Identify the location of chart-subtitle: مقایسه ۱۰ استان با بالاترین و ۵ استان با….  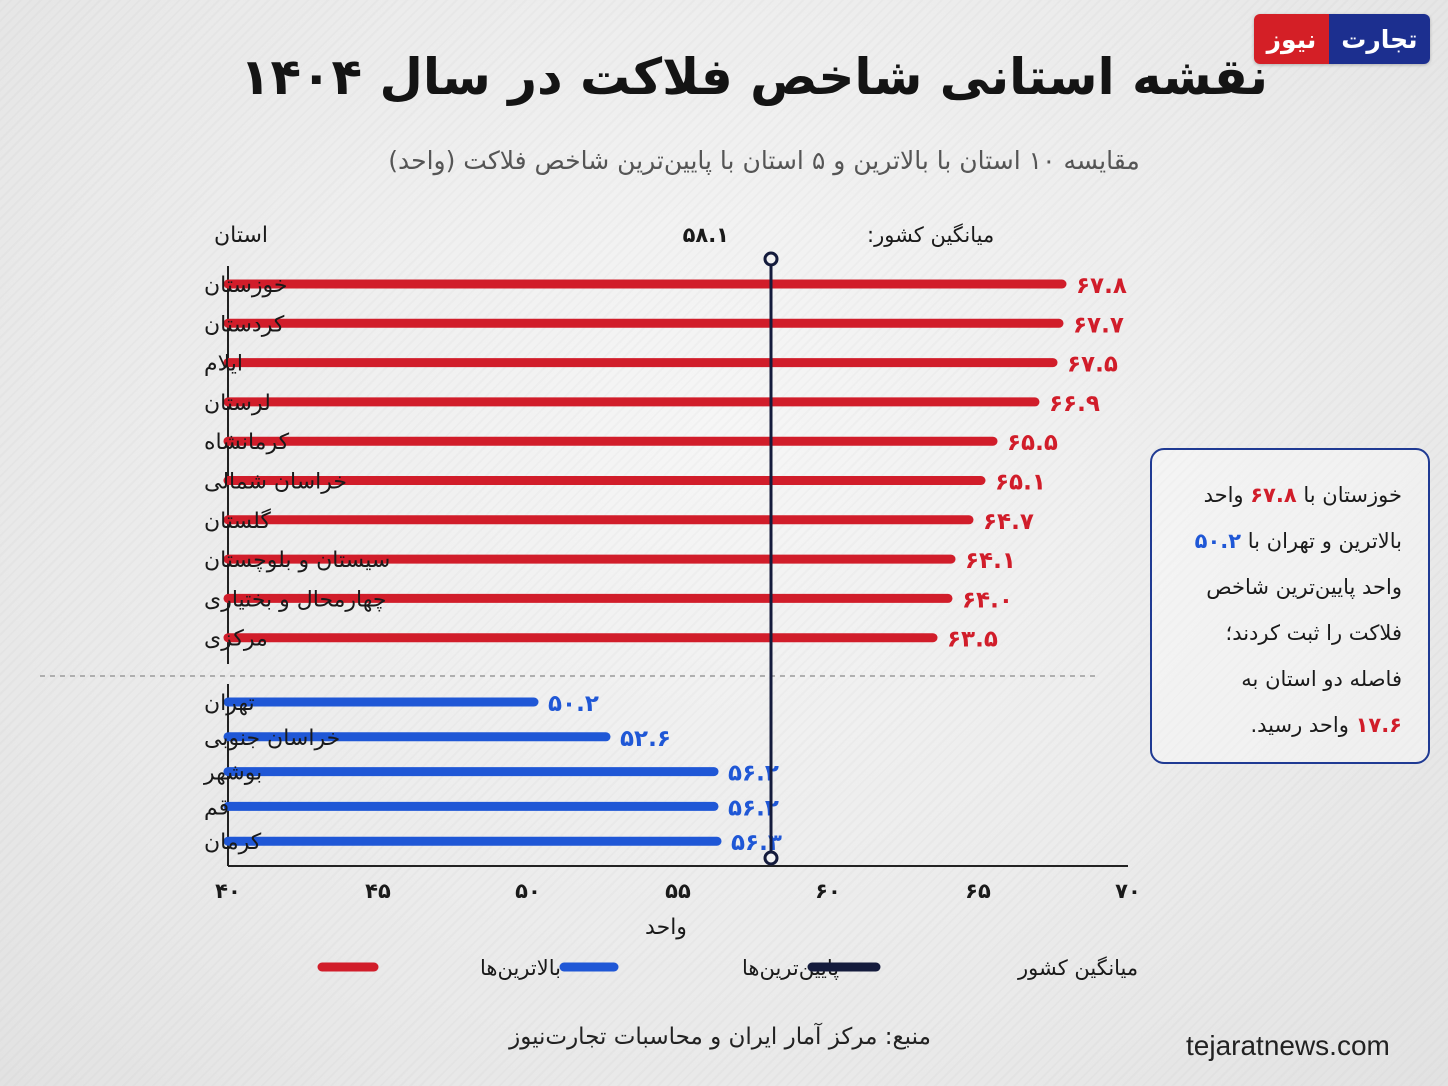
(764, 160).